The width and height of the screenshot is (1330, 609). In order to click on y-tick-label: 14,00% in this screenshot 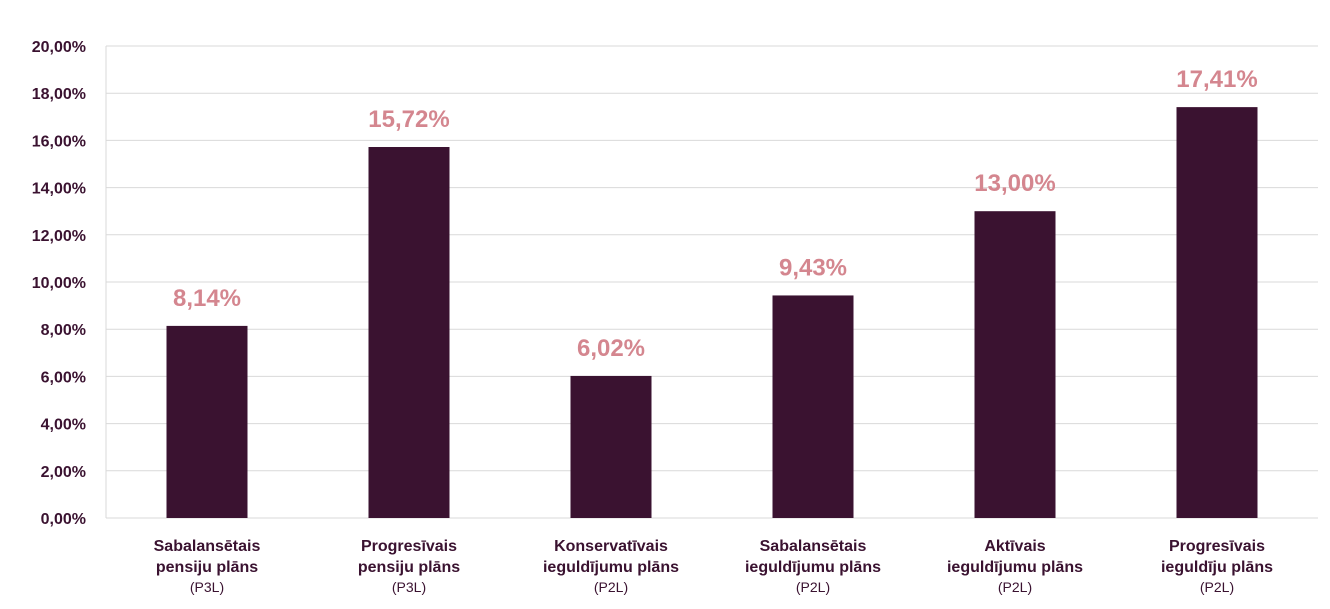, I will do `click(59, 189)`.